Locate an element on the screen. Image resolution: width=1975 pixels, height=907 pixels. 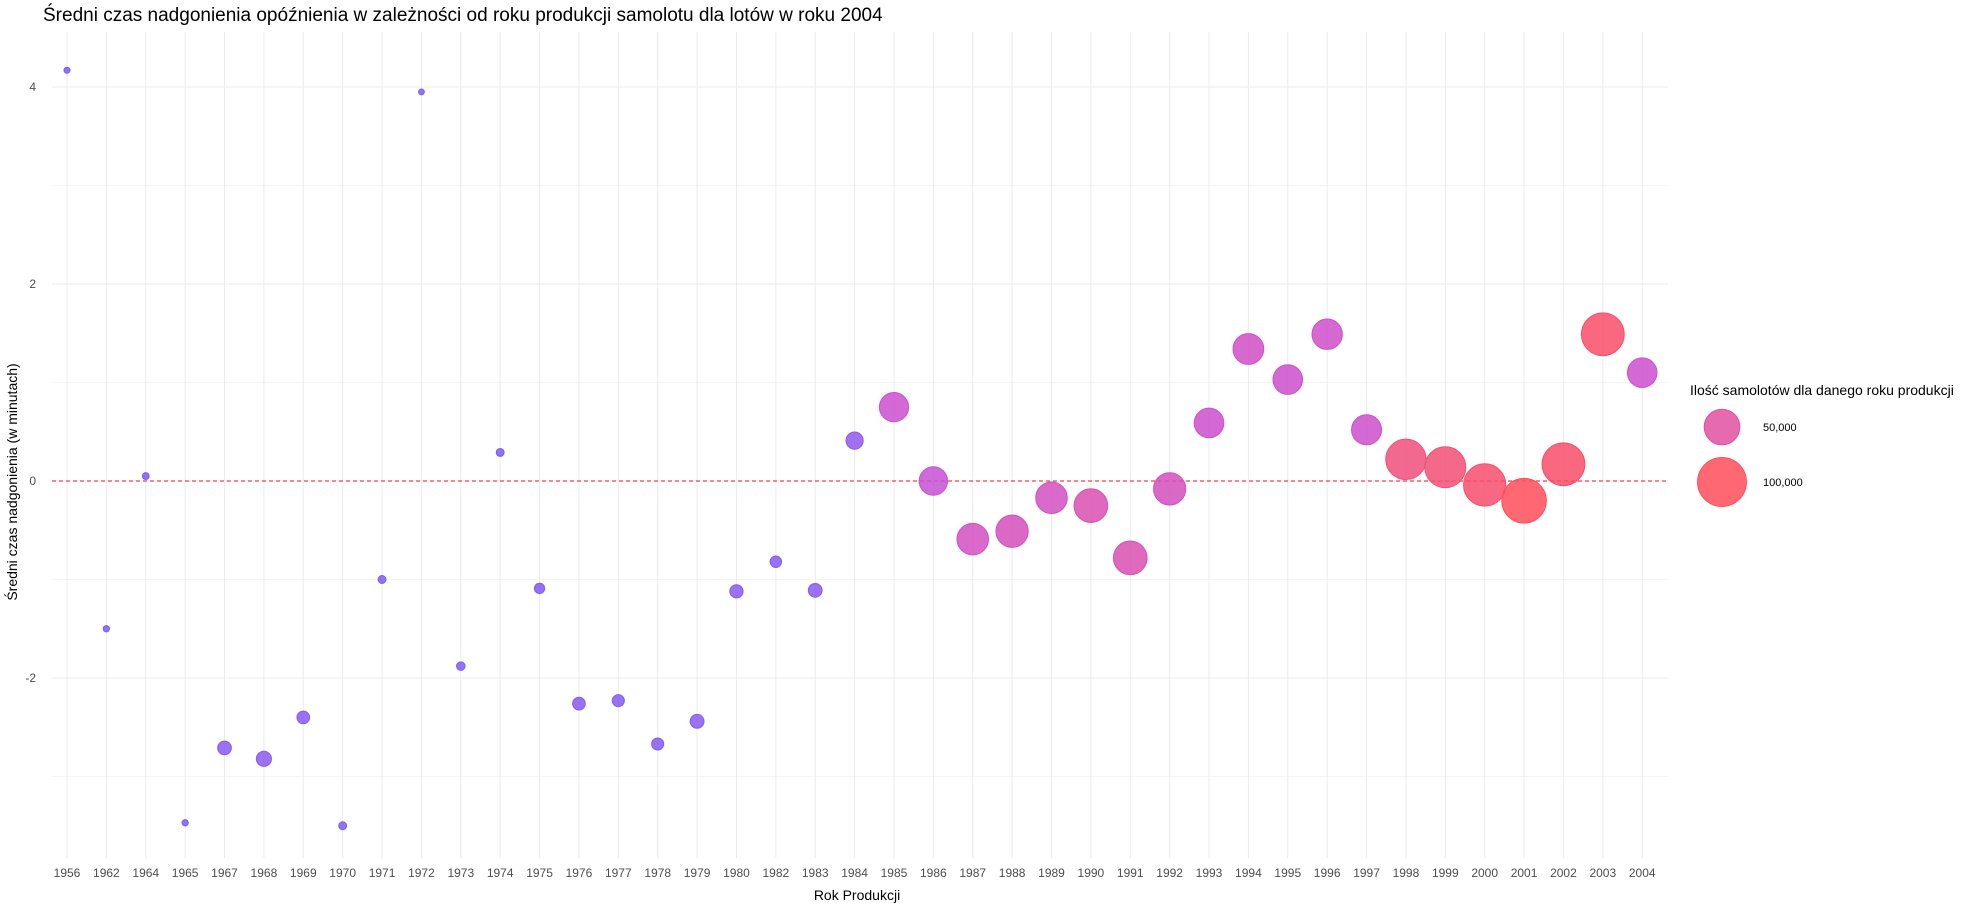
data-point-1956 is located at coordinates (67, 70).